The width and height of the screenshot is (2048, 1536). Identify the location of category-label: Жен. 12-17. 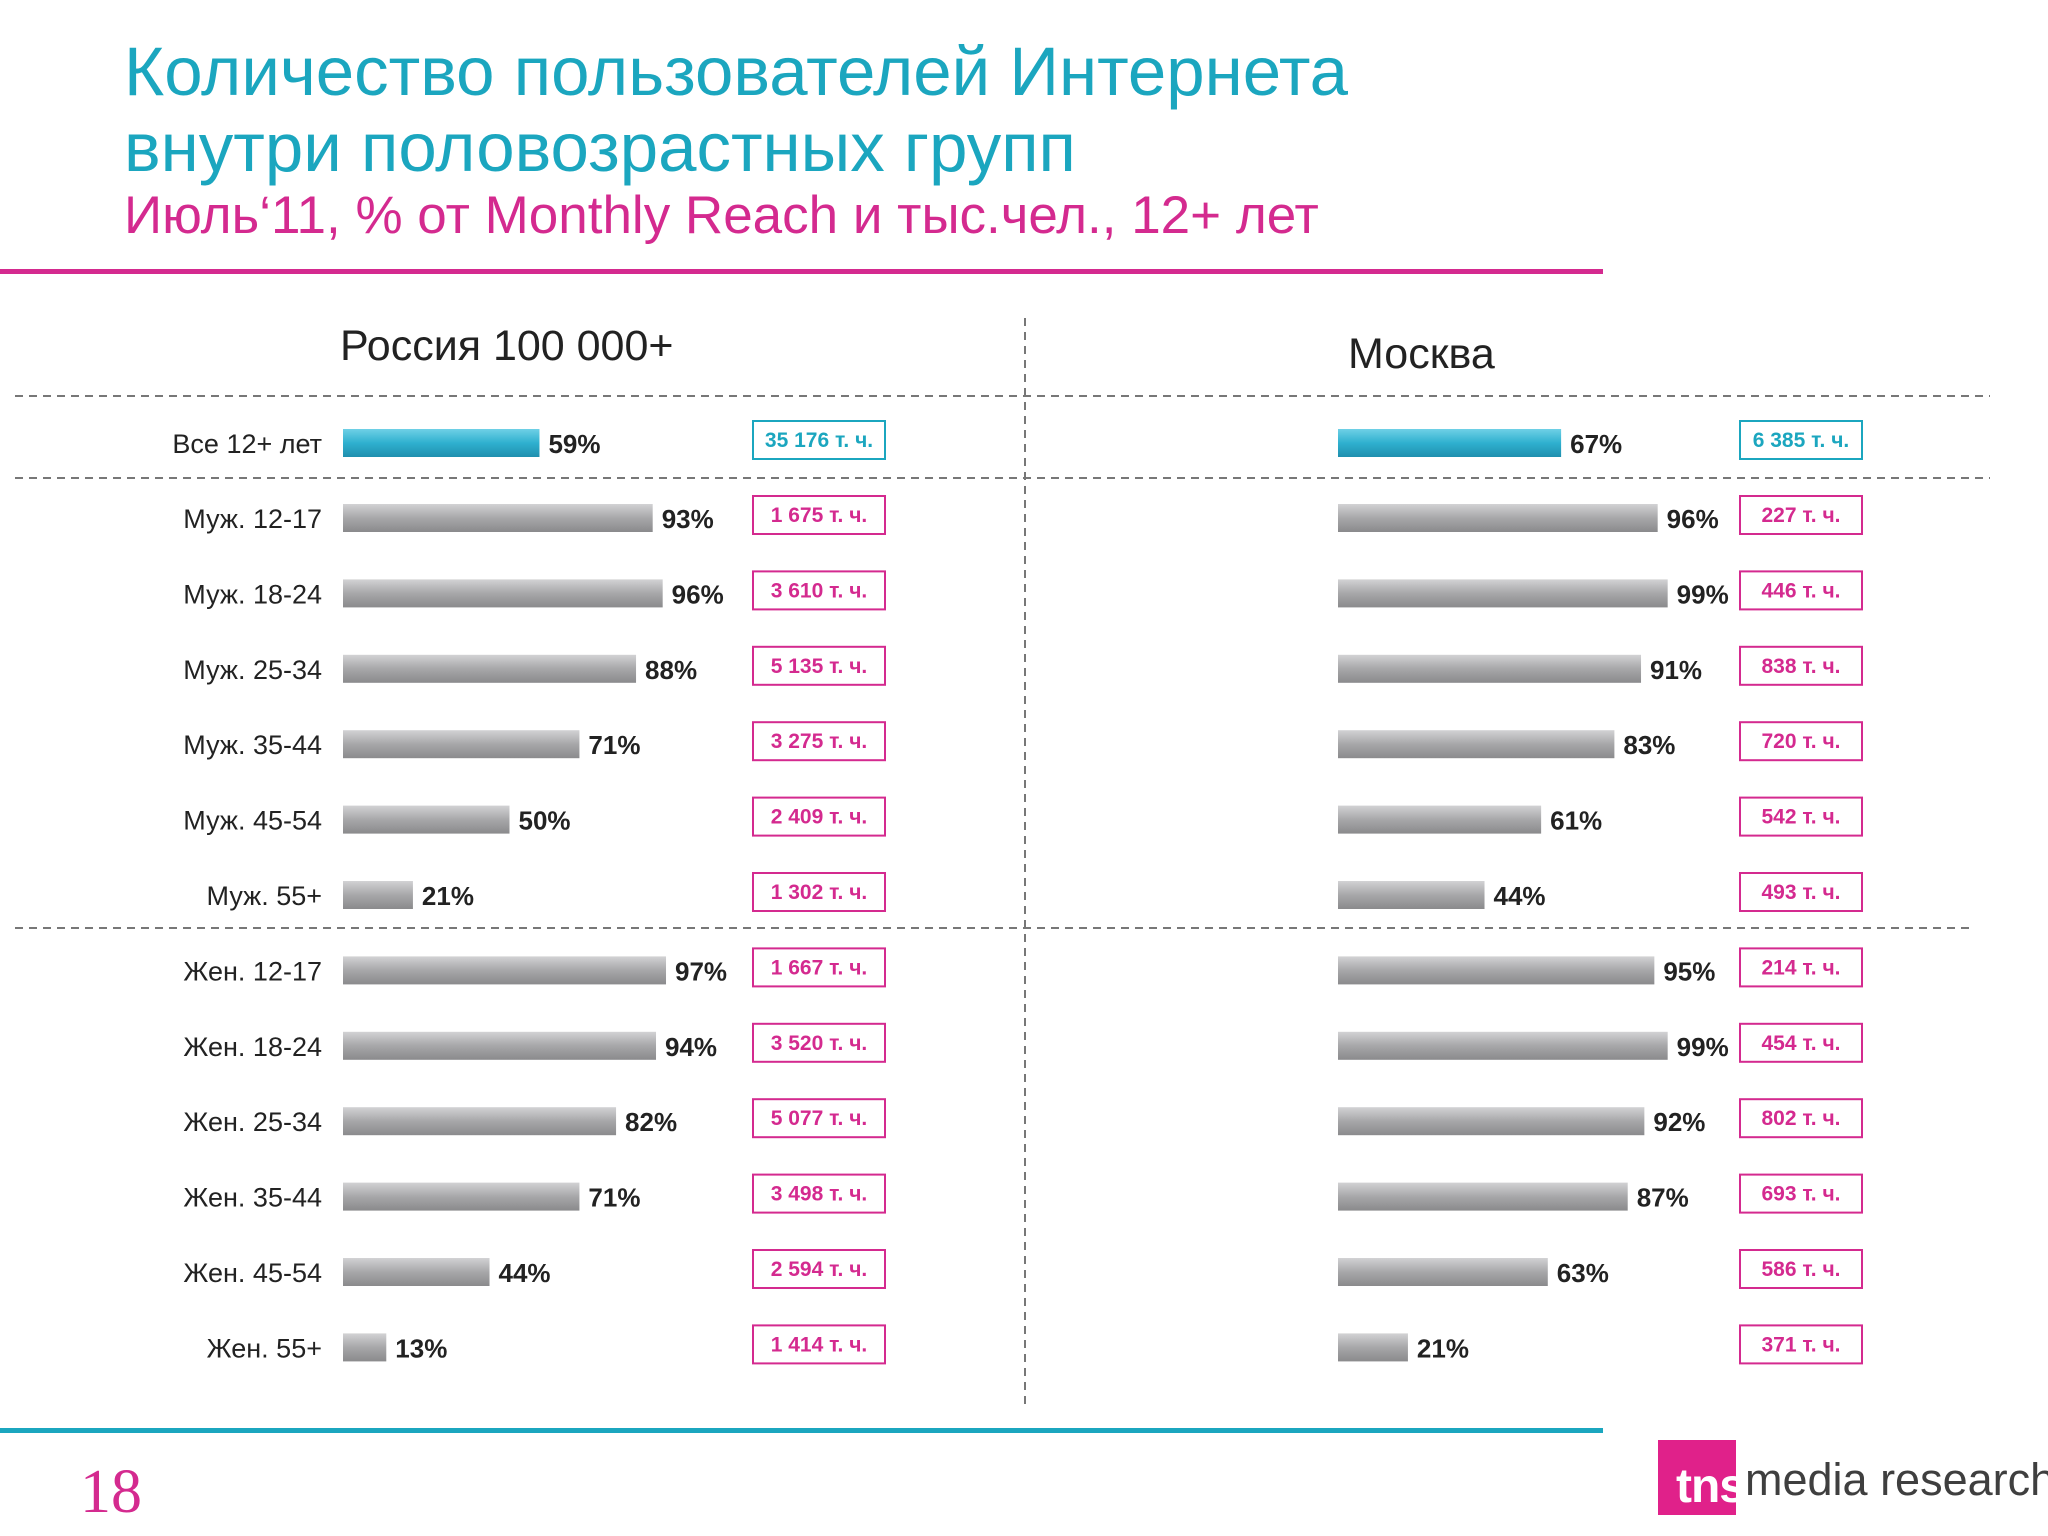
(252, 971).